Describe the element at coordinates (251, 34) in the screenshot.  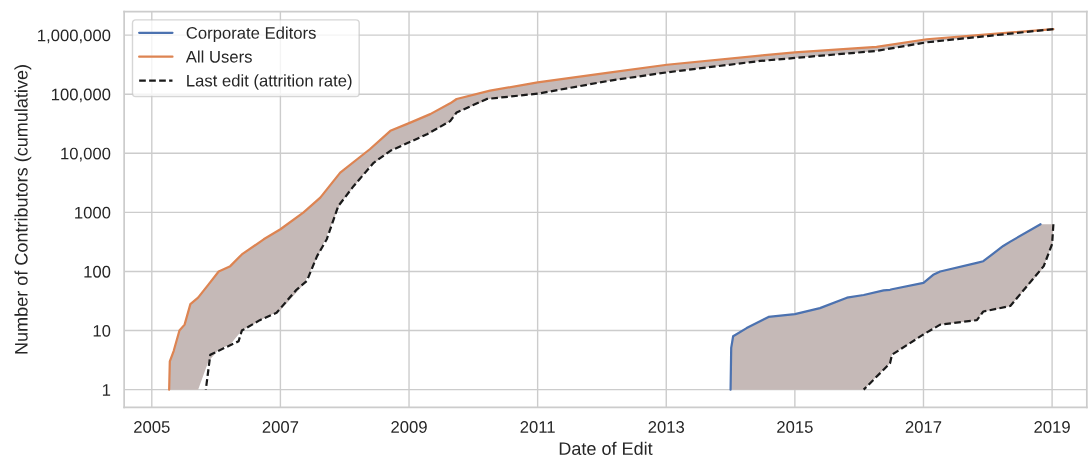
I see `legend-label: Corporate Editors` at that location.